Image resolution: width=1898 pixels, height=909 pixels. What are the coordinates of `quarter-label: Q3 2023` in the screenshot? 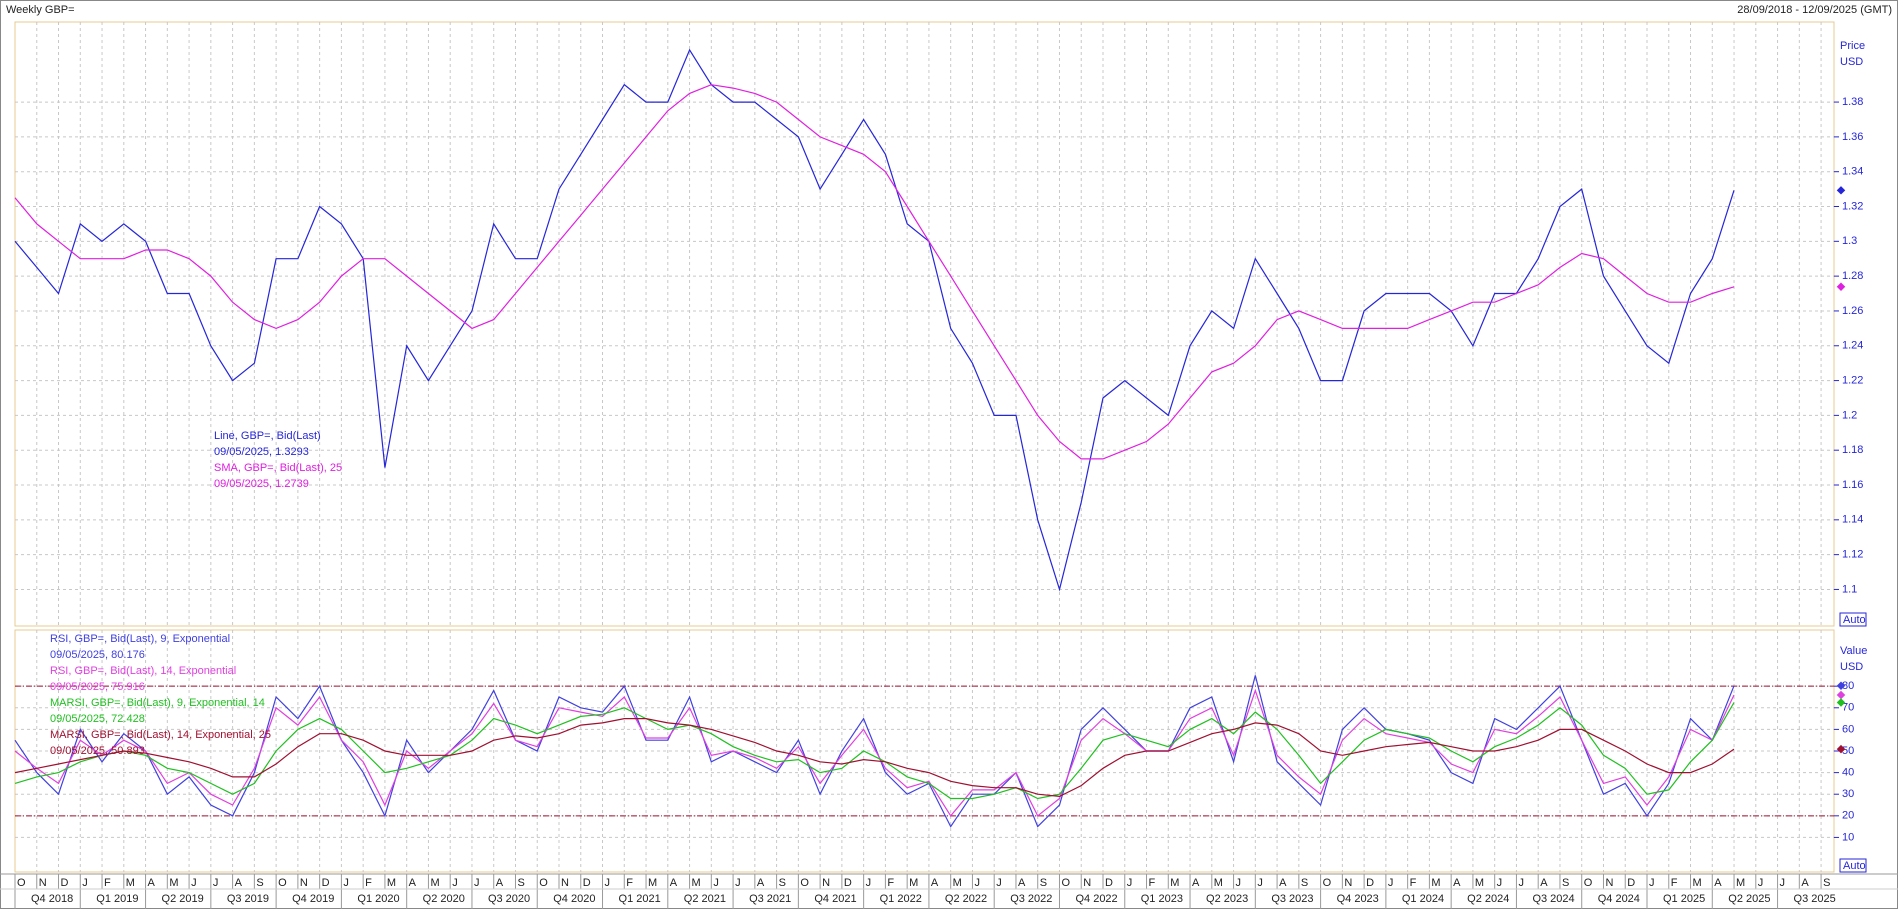 It's located at (1292, 899).